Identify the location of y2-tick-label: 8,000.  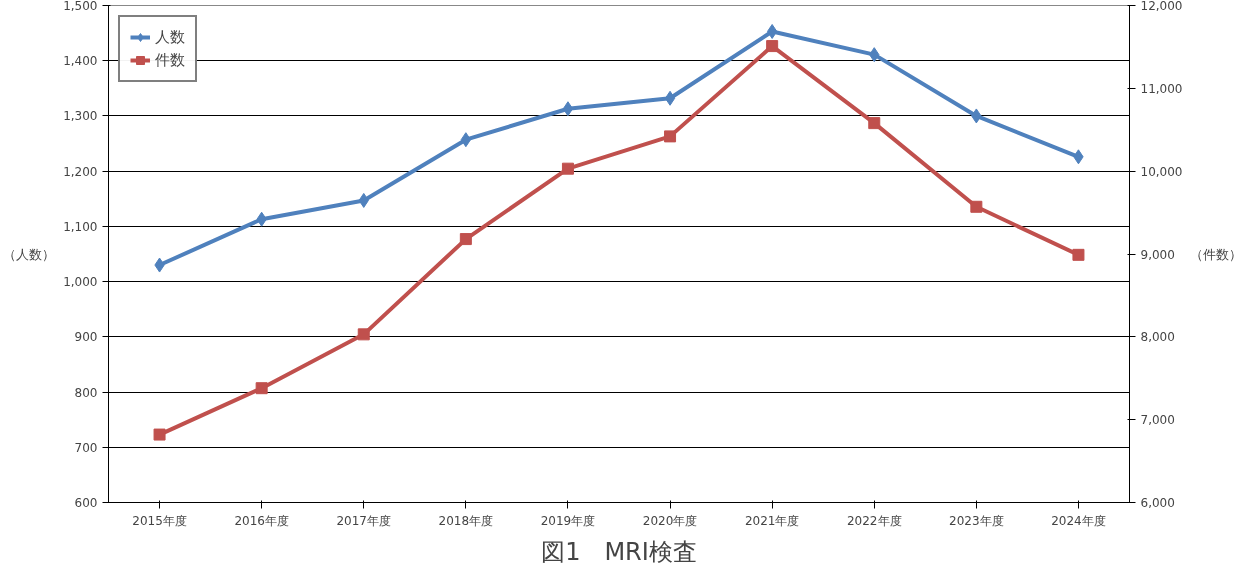
(1157, 337).